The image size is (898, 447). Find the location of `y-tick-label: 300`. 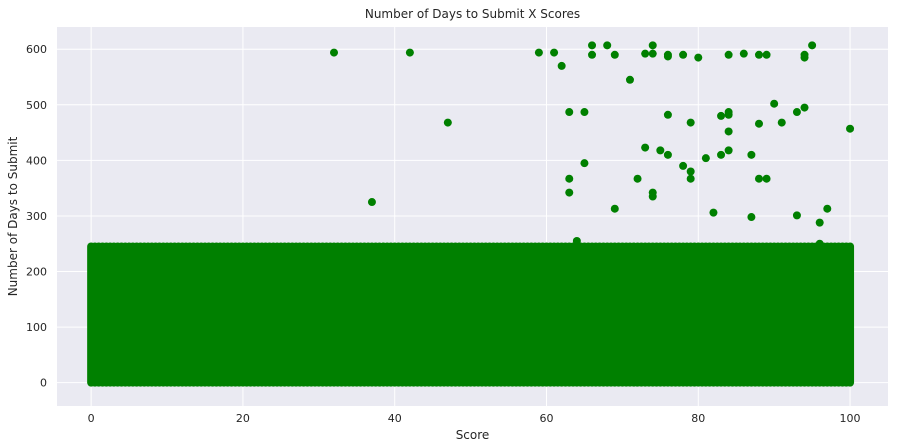

y-tick-label: 300 is located at coordinates (36, 216).